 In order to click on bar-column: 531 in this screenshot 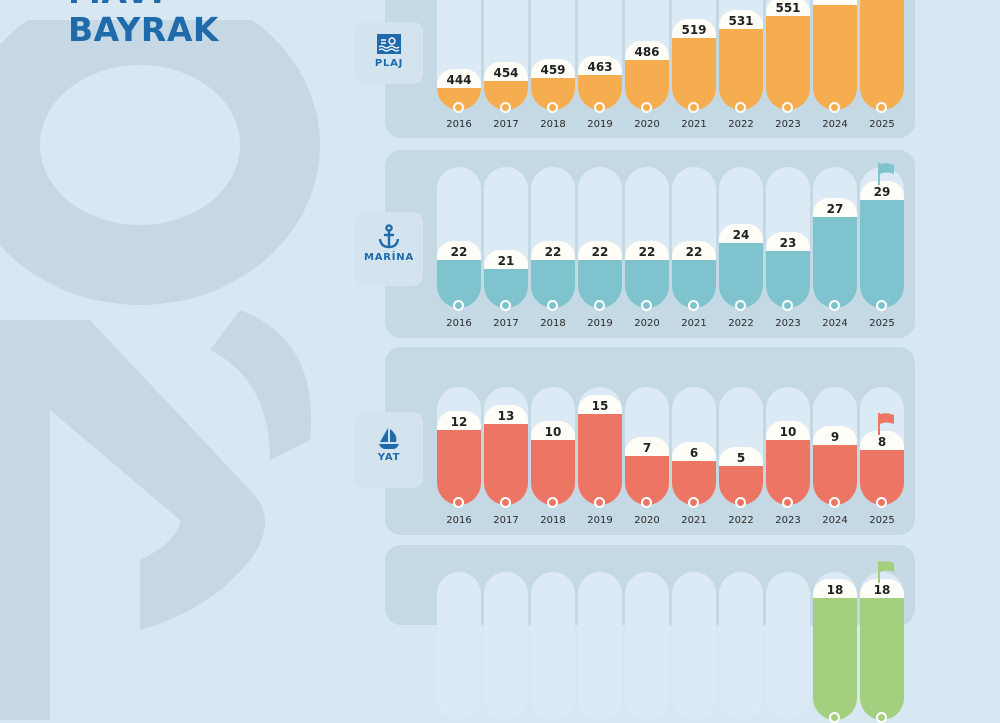, I will do `click(741, 55)`.